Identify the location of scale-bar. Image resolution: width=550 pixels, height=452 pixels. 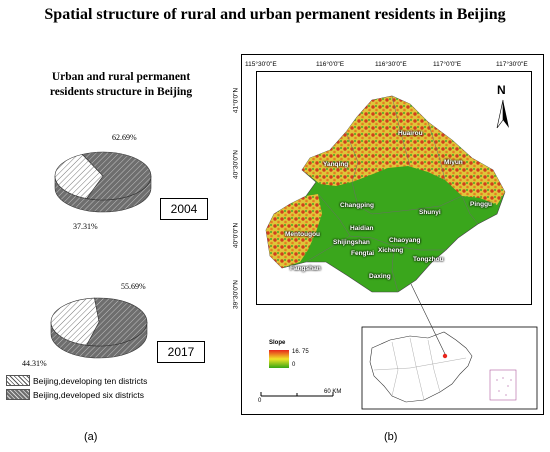
(297, 394).